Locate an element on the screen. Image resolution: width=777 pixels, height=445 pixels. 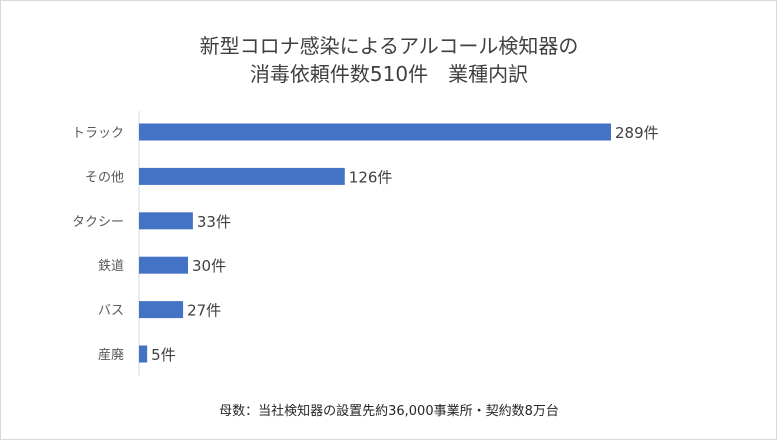
data-label: 27件 is located at coordinates (204, 311).